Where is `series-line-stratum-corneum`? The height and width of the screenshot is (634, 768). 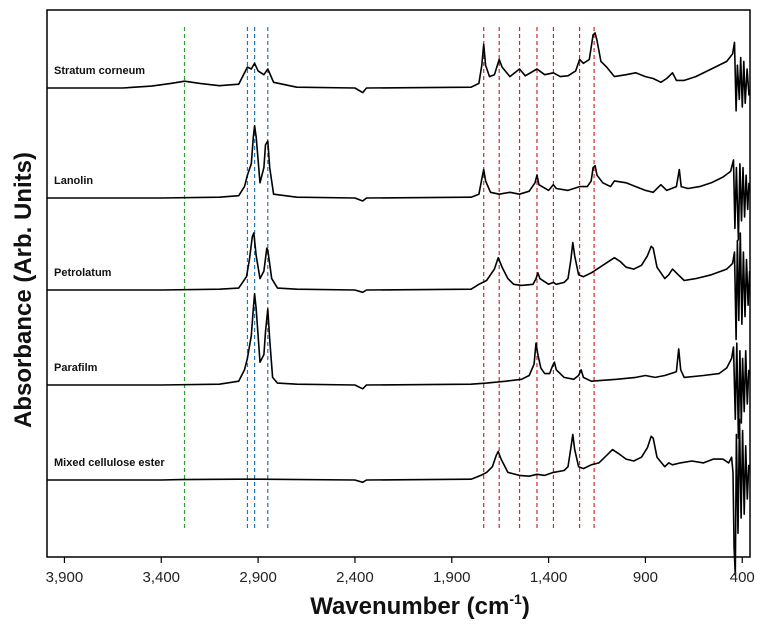
series-line-stratum-corneum is located at coordinates (398, 72).